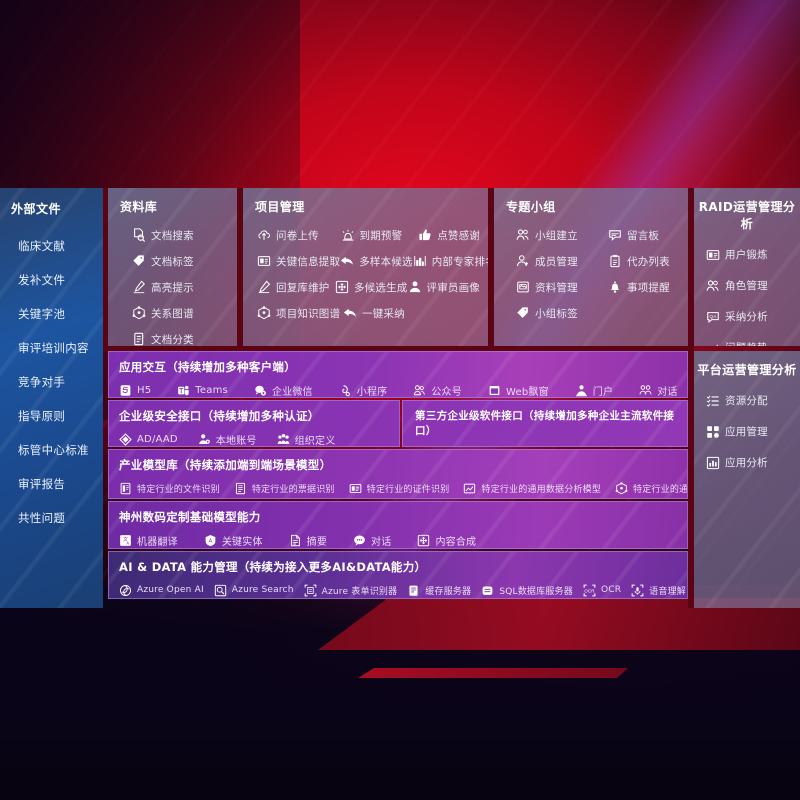 The height and width of the screenshot is (800, 800). What do you see at coordinates (376, 261) in the screenshot?
I see `item-multi-sample-candidate: 多样本候选` at bounding box center [376, 261].